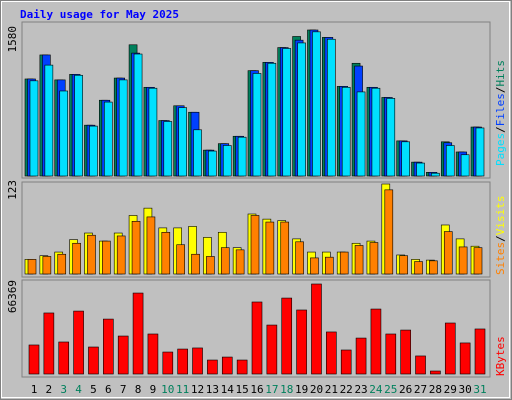 This screenshot has width=512, height=400. I want to click on x-tick-label: 12, so click(197, 389).